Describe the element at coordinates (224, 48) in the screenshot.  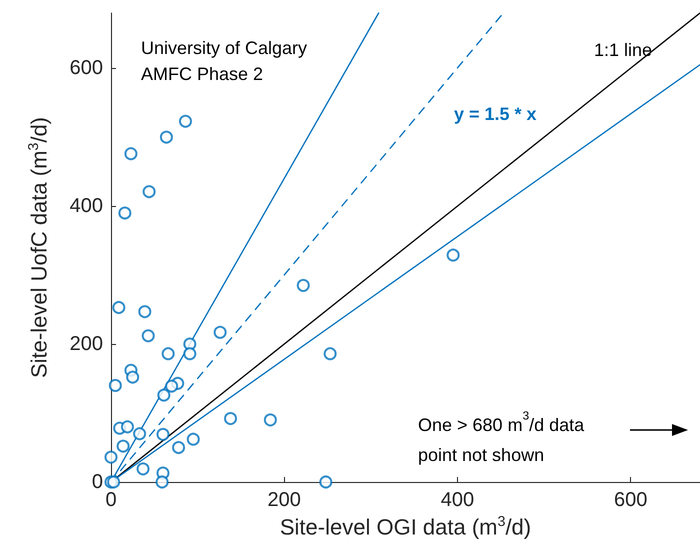
I see `text: University of Calgary` at that location.